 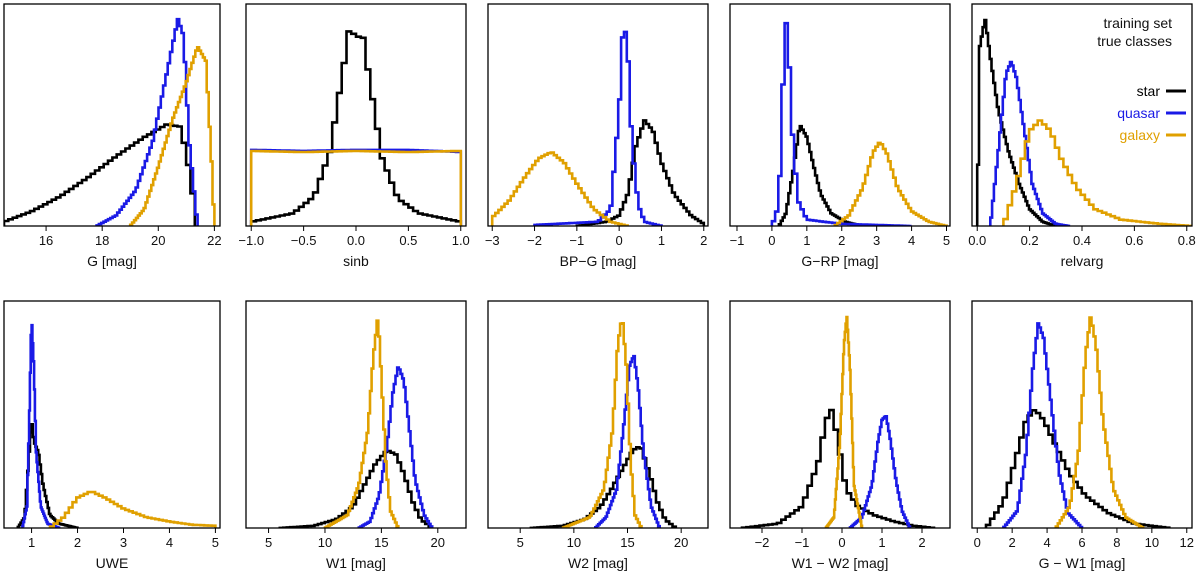 What do you see at coordinates (839, 261) in the screenshot?
I see `x-axis-label: G−RP [mag]` at bounding box center [839, 261].